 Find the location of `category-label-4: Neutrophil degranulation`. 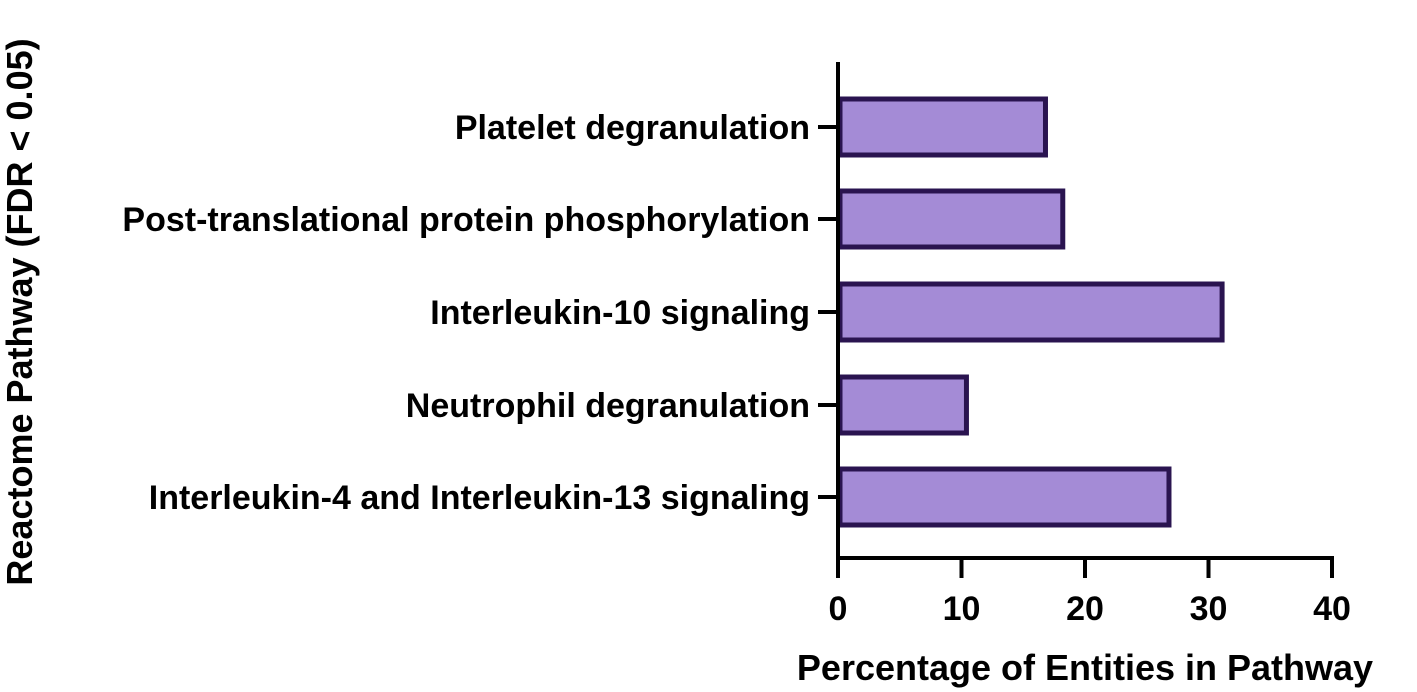

category-label-4: Neutrophil degranulation is located at coordinates (608, 406).